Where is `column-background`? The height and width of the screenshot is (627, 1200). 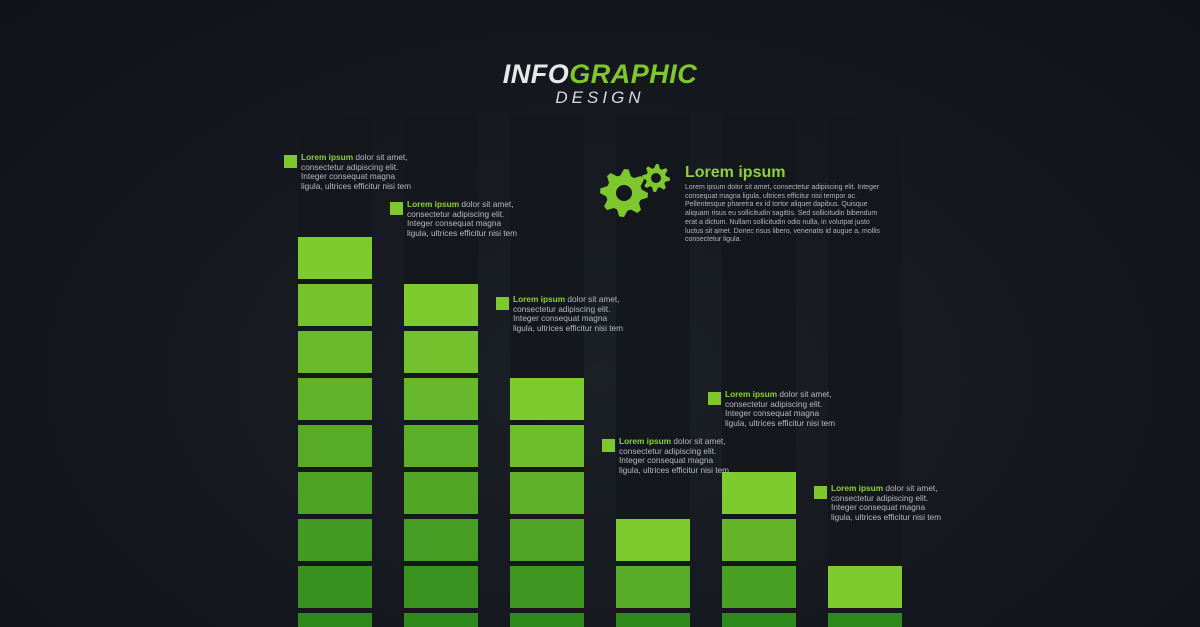 column-background is located at coordinates (865, 371).